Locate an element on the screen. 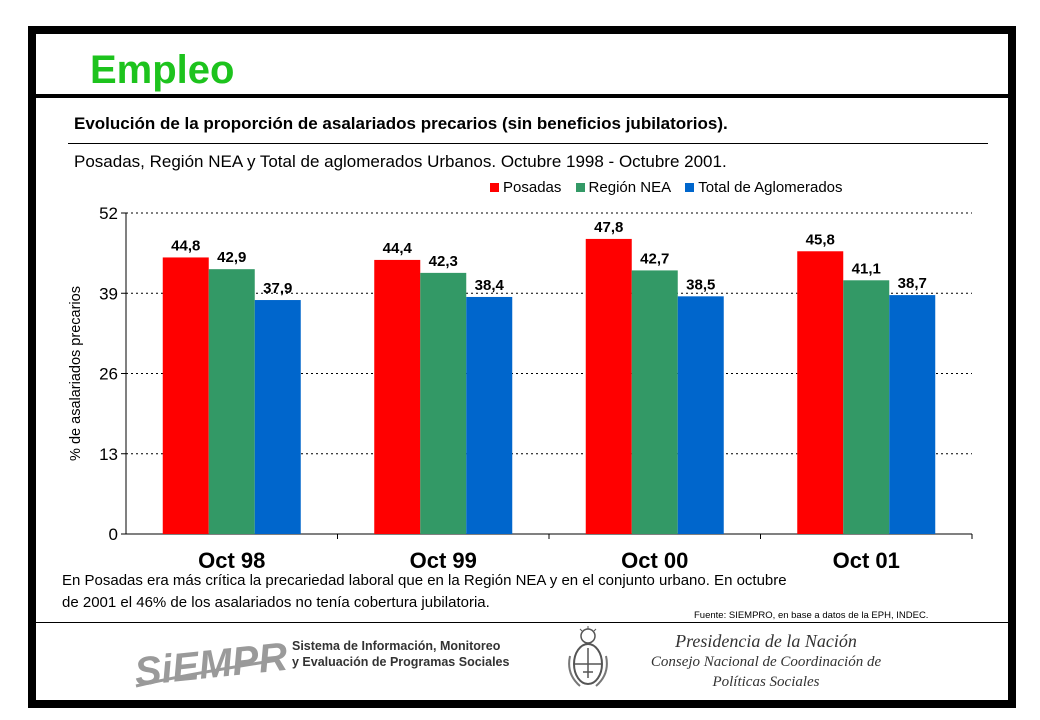 Image resolution: width=1040 pixels, height=720 pixels. page-title: Empleo is located at coordinates (162, 70).